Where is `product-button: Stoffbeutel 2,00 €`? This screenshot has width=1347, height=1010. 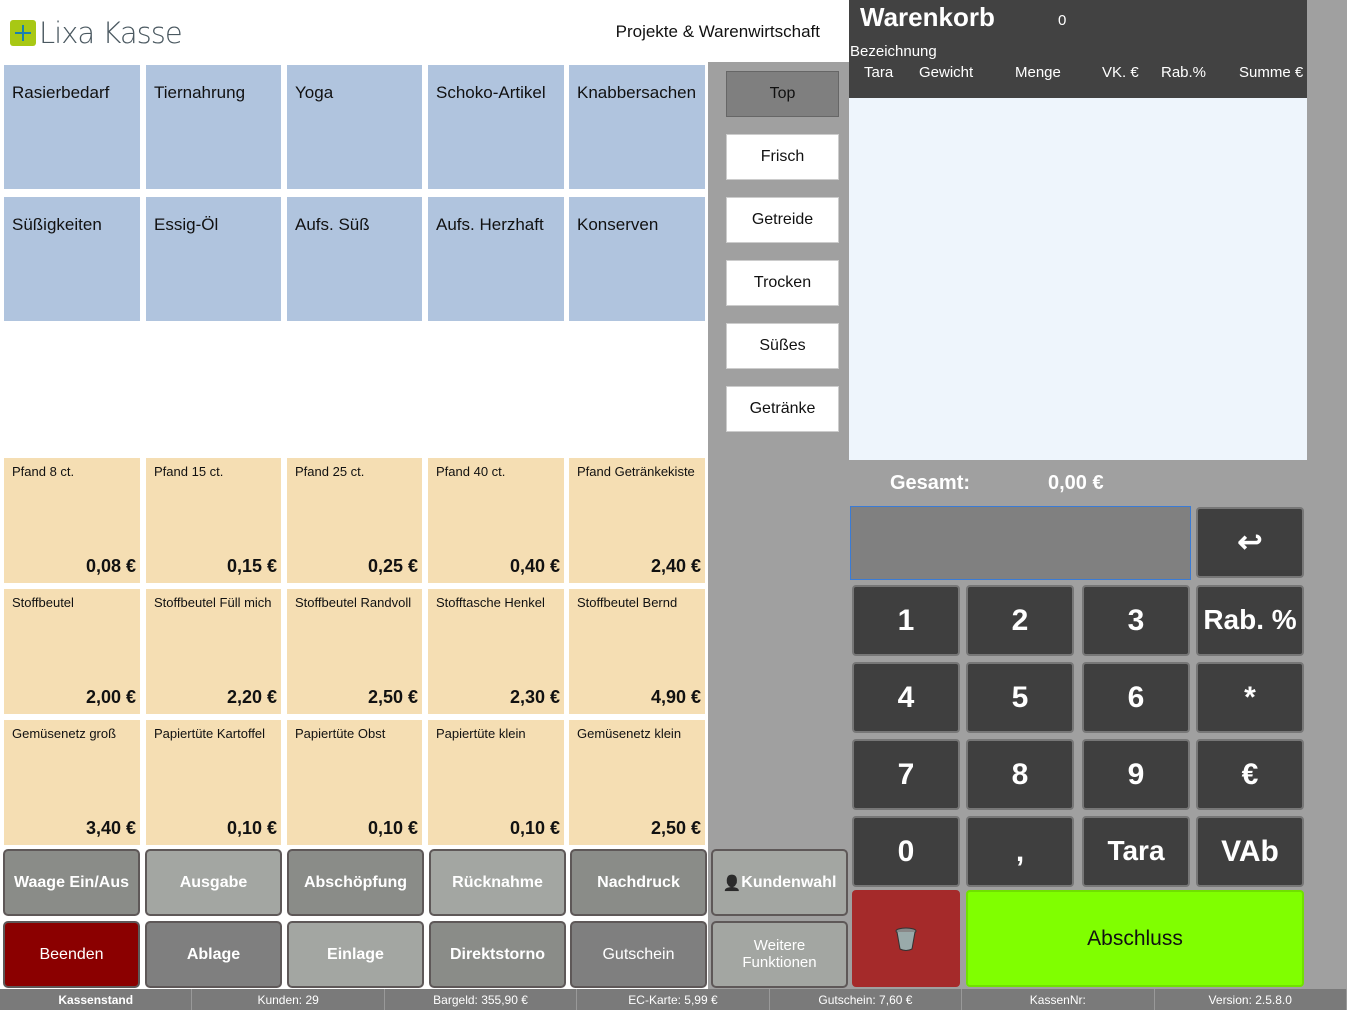
product-button: Stoffbeutel 2,00 € is located at coordinates (72, 651).